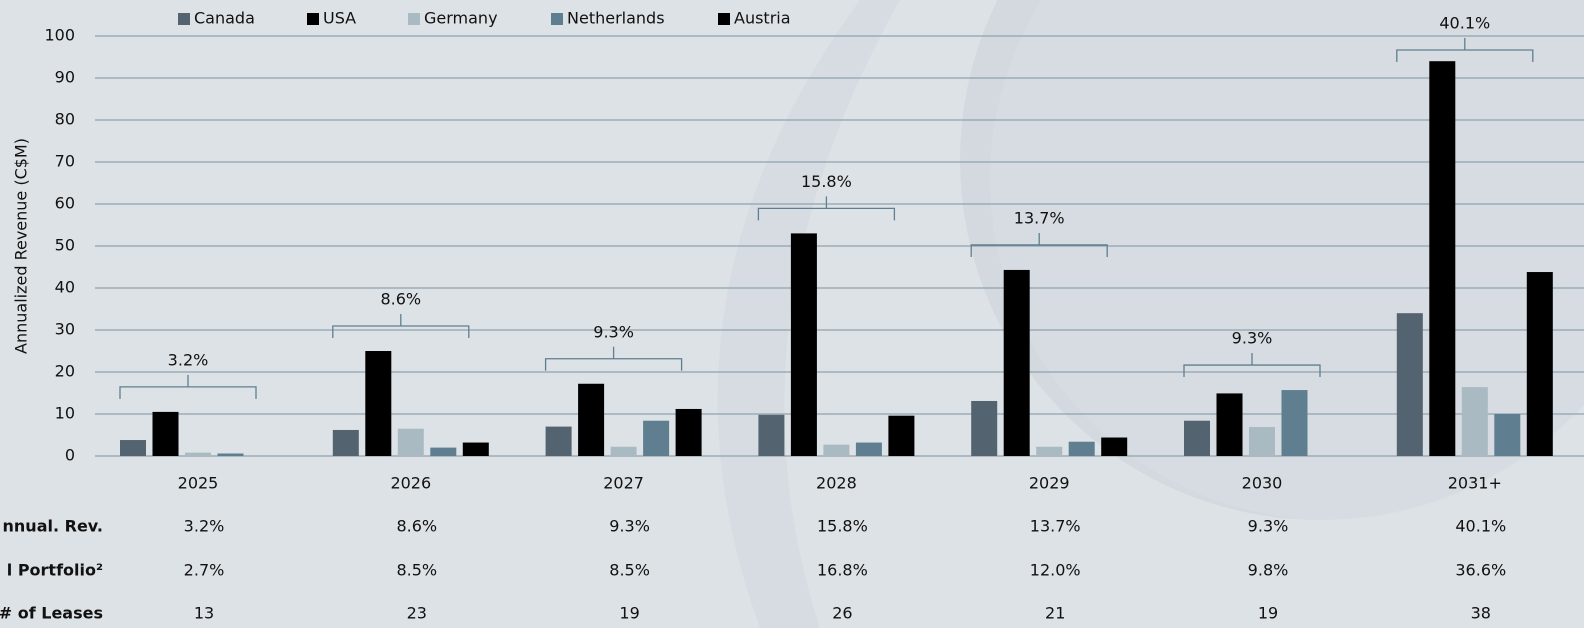 The image size is (1584, 628). Describe the element at coordinates (204, 613) in the screenshot. I see `table-cell: 13` at that location.